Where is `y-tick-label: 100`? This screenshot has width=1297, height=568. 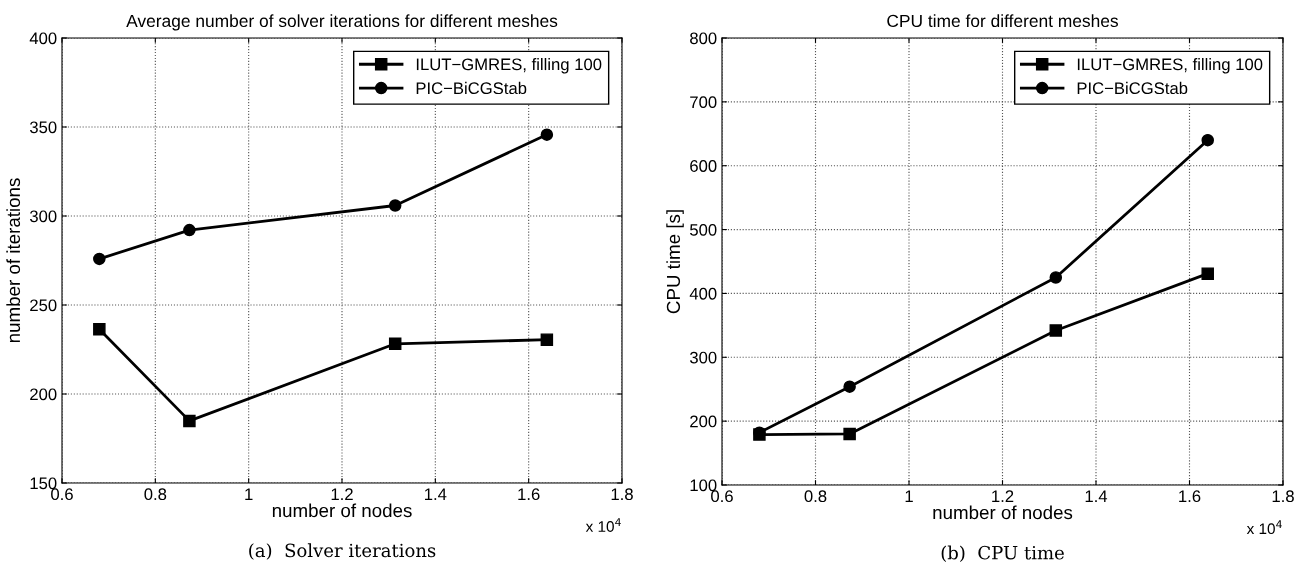
y-tick-label: 100 is located at coordinates (703, 485).